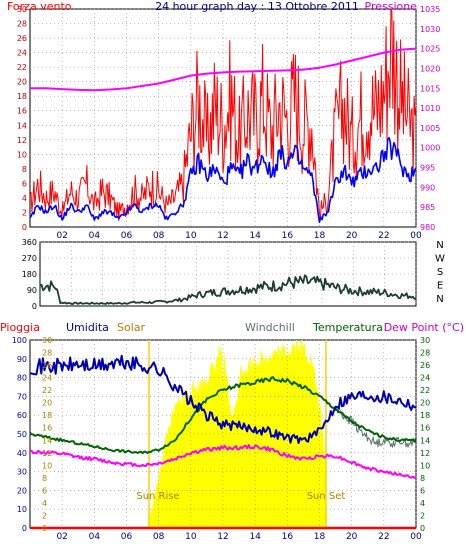  I want to click on compass-label: S, so click(440, 272).